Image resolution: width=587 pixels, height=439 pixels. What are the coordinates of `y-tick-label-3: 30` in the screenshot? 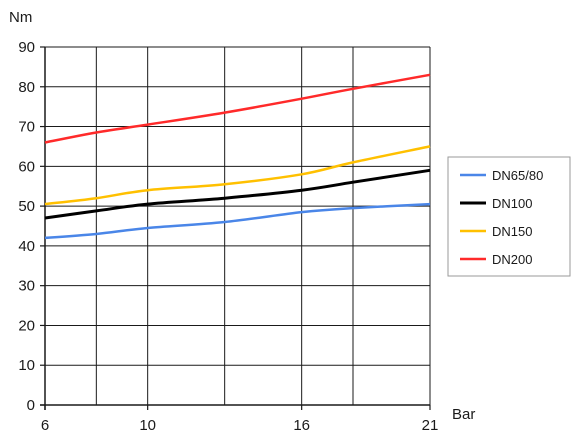 It's located at (26, 286).